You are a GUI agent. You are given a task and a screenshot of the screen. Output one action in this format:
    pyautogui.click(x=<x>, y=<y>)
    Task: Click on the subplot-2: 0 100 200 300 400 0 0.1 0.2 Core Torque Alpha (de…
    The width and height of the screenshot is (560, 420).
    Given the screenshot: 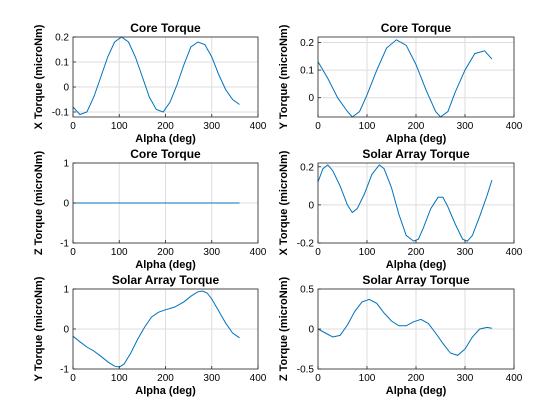 What is the action you would take?
    pyautogui.click(x=400, y=83)
    